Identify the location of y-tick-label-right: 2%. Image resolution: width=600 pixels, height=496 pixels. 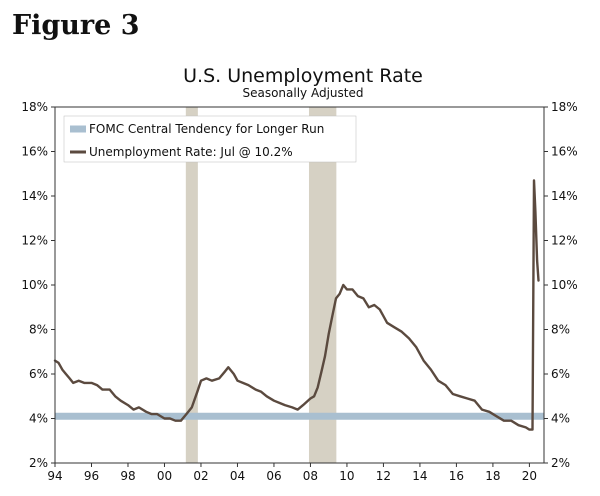
(560, 463).